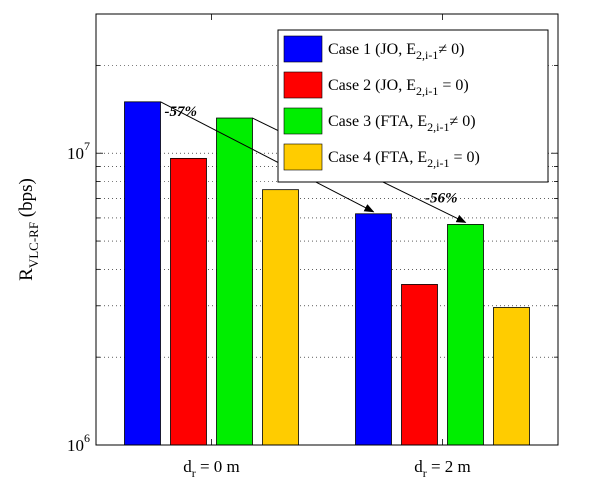  Describe the element at coordinates (78, 443) in the screenshot. I see `y-tick-label: 10⁶` at that location.